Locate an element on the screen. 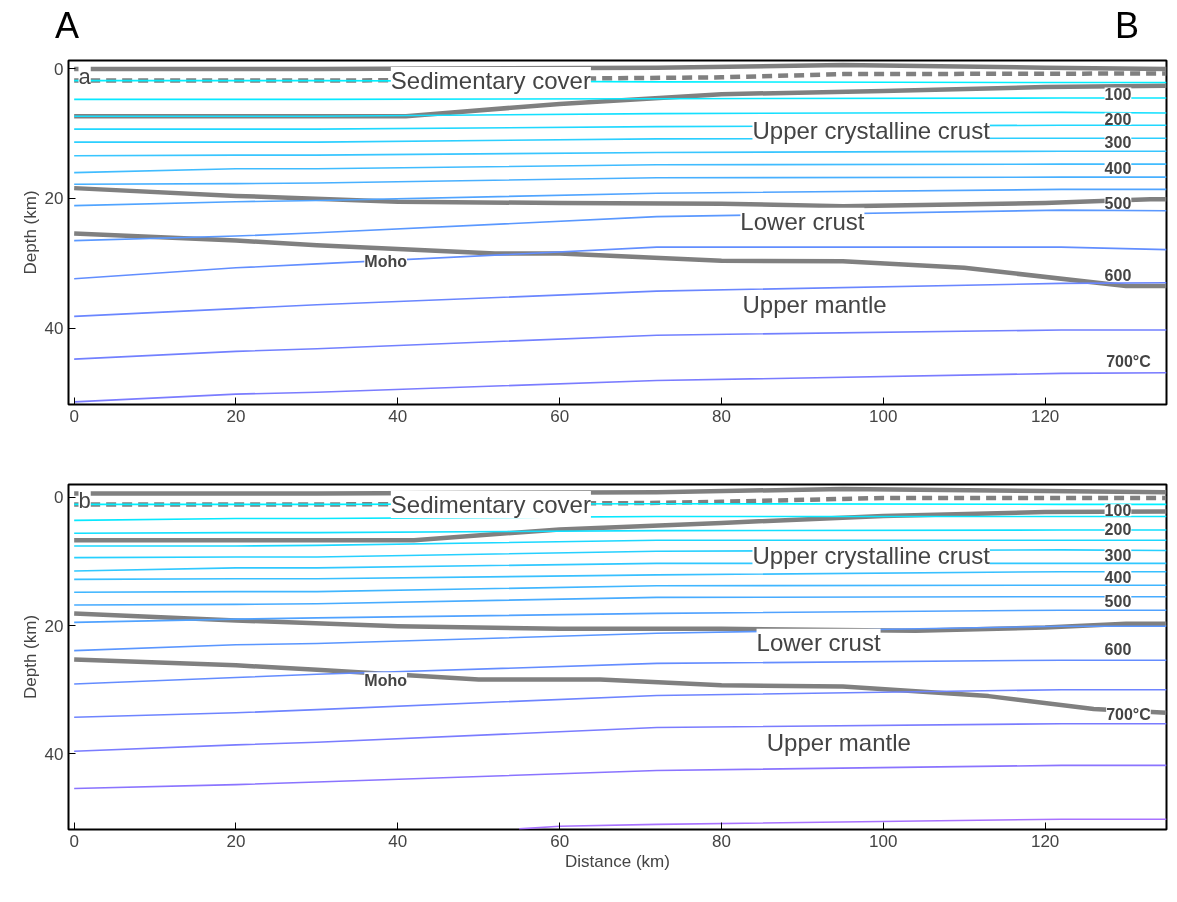 Image resolution: width=1177 pixels, height=902 pixels. text: B is located at coordinates (1127, 26).